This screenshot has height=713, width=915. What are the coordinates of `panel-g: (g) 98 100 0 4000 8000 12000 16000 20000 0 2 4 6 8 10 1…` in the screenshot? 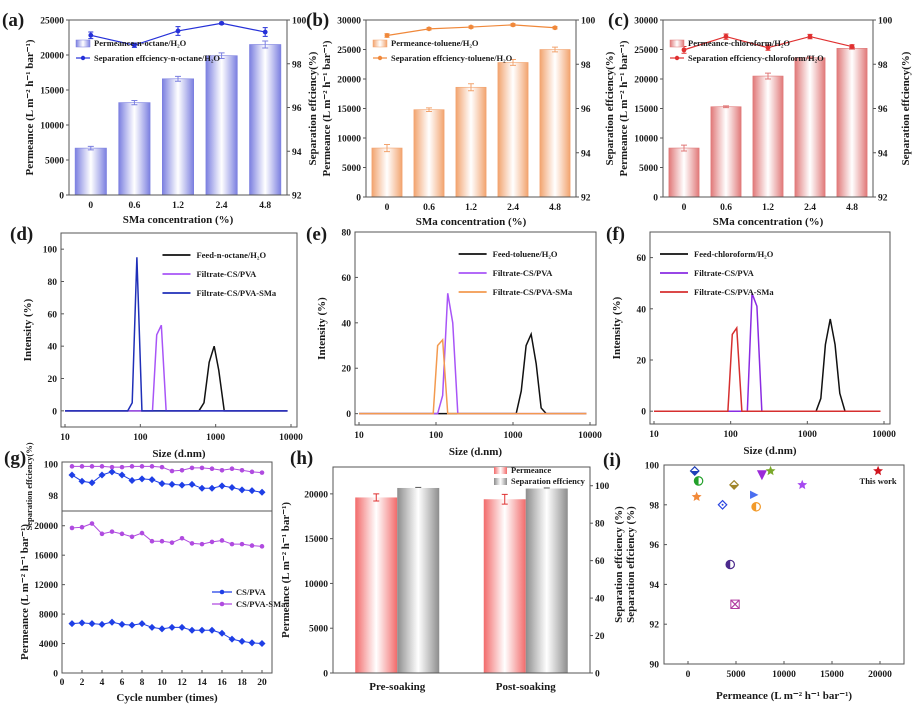 It's located at (145, 573).